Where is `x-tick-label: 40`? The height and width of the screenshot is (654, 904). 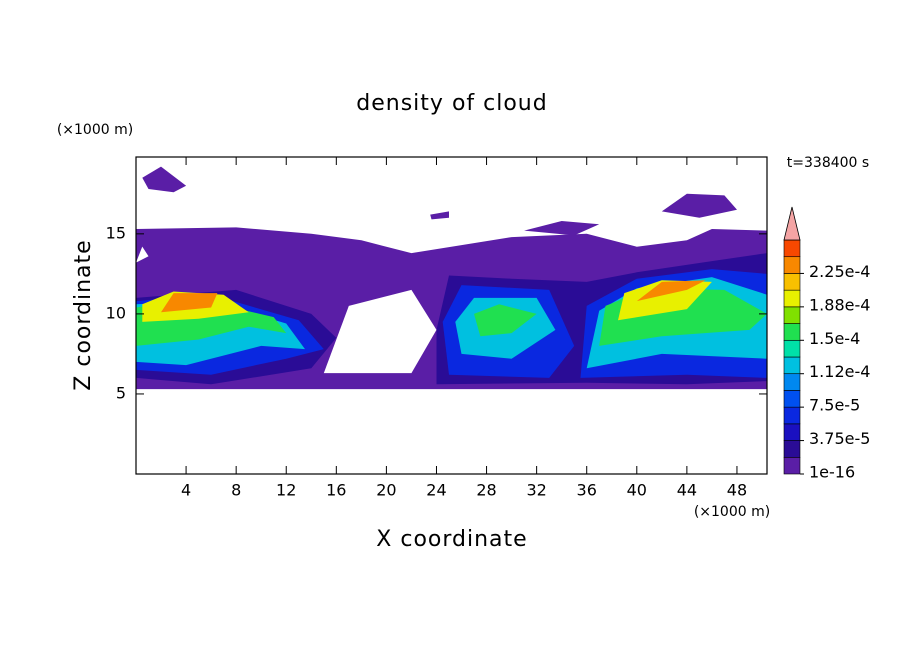 x-tick-label: 40 is located at coordinates (637, 490).